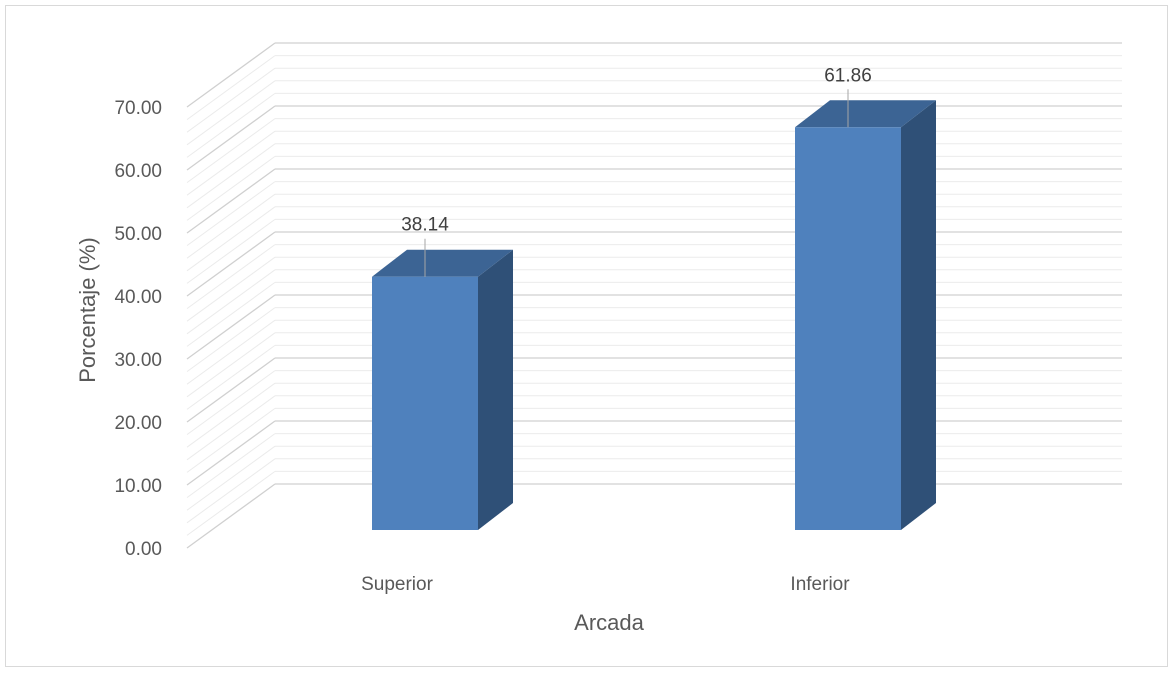  Describe the element at coordinates (87, 310) in the screenshot. I see `y-axis-title: Porcentaje (%)` at that location.